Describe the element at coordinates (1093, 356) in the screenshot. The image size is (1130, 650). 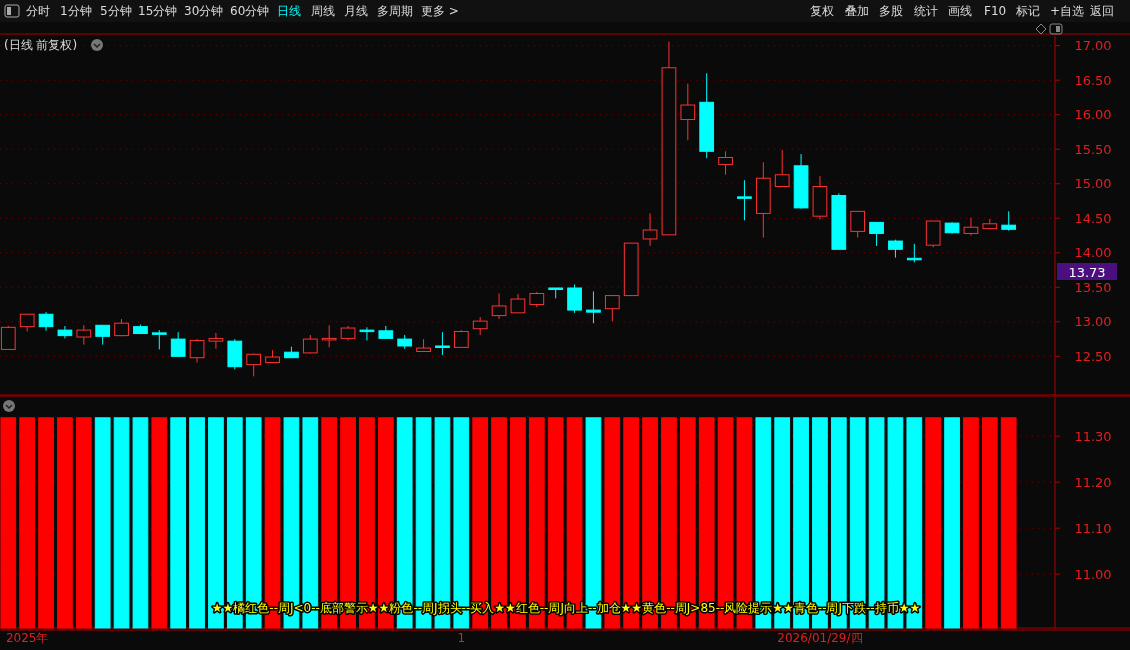
I see `y-tick-label: 12.50` at that location.